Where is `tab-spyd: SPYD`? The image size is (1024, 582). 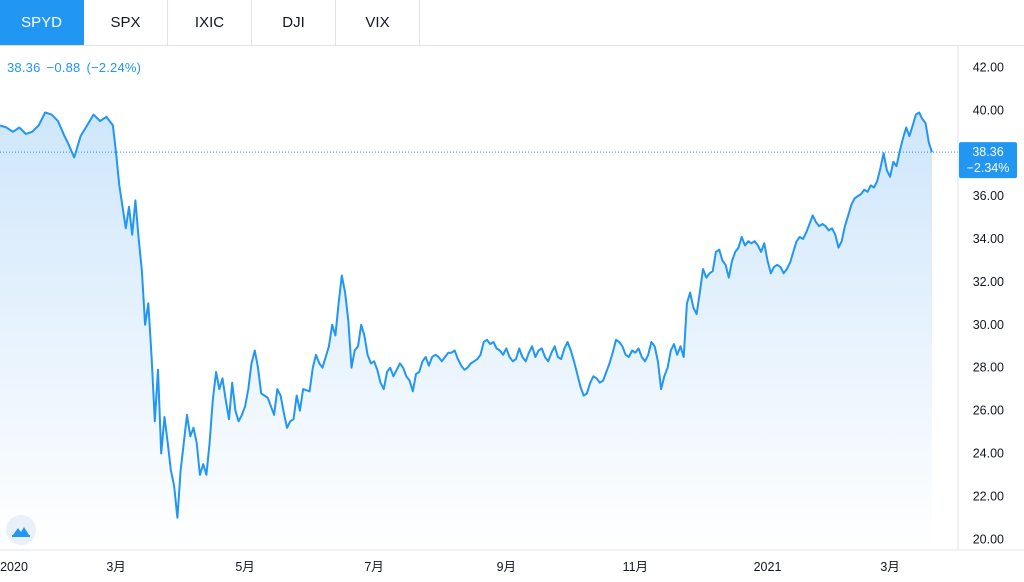 tab-spyd: SPYD is located at coordinates (42, 22).